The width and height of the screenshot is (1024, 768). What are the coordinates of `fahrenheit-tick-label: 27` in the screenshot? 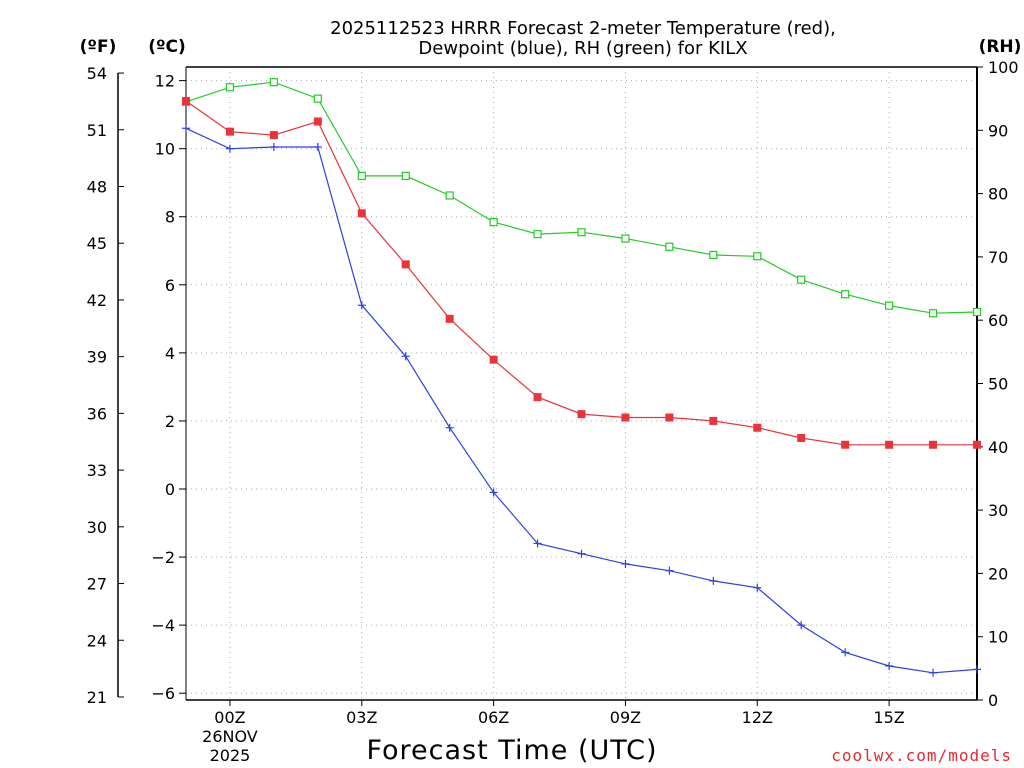 It's located at (97, 584).